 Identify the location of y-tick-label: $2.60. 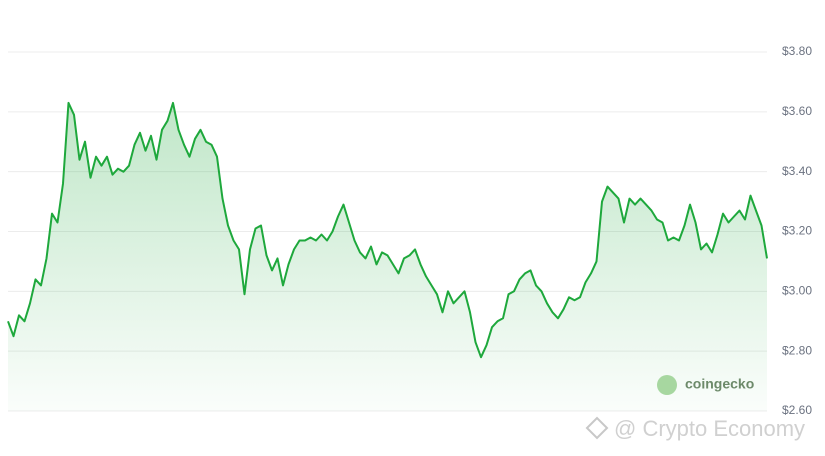
(797, 410).